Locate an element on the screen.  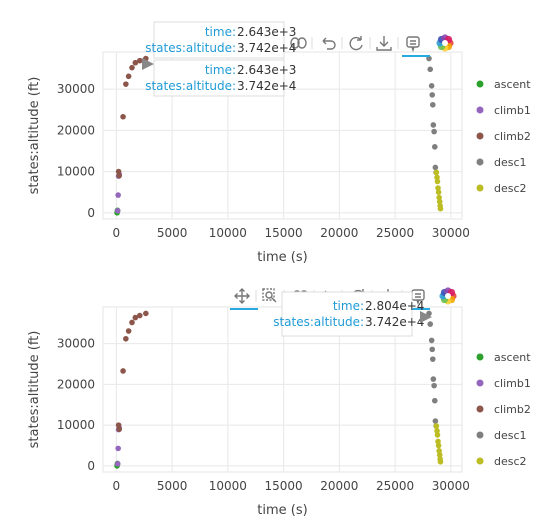
tooltip-value-time: 2.804e+4 is located at coordinates (394, 306).